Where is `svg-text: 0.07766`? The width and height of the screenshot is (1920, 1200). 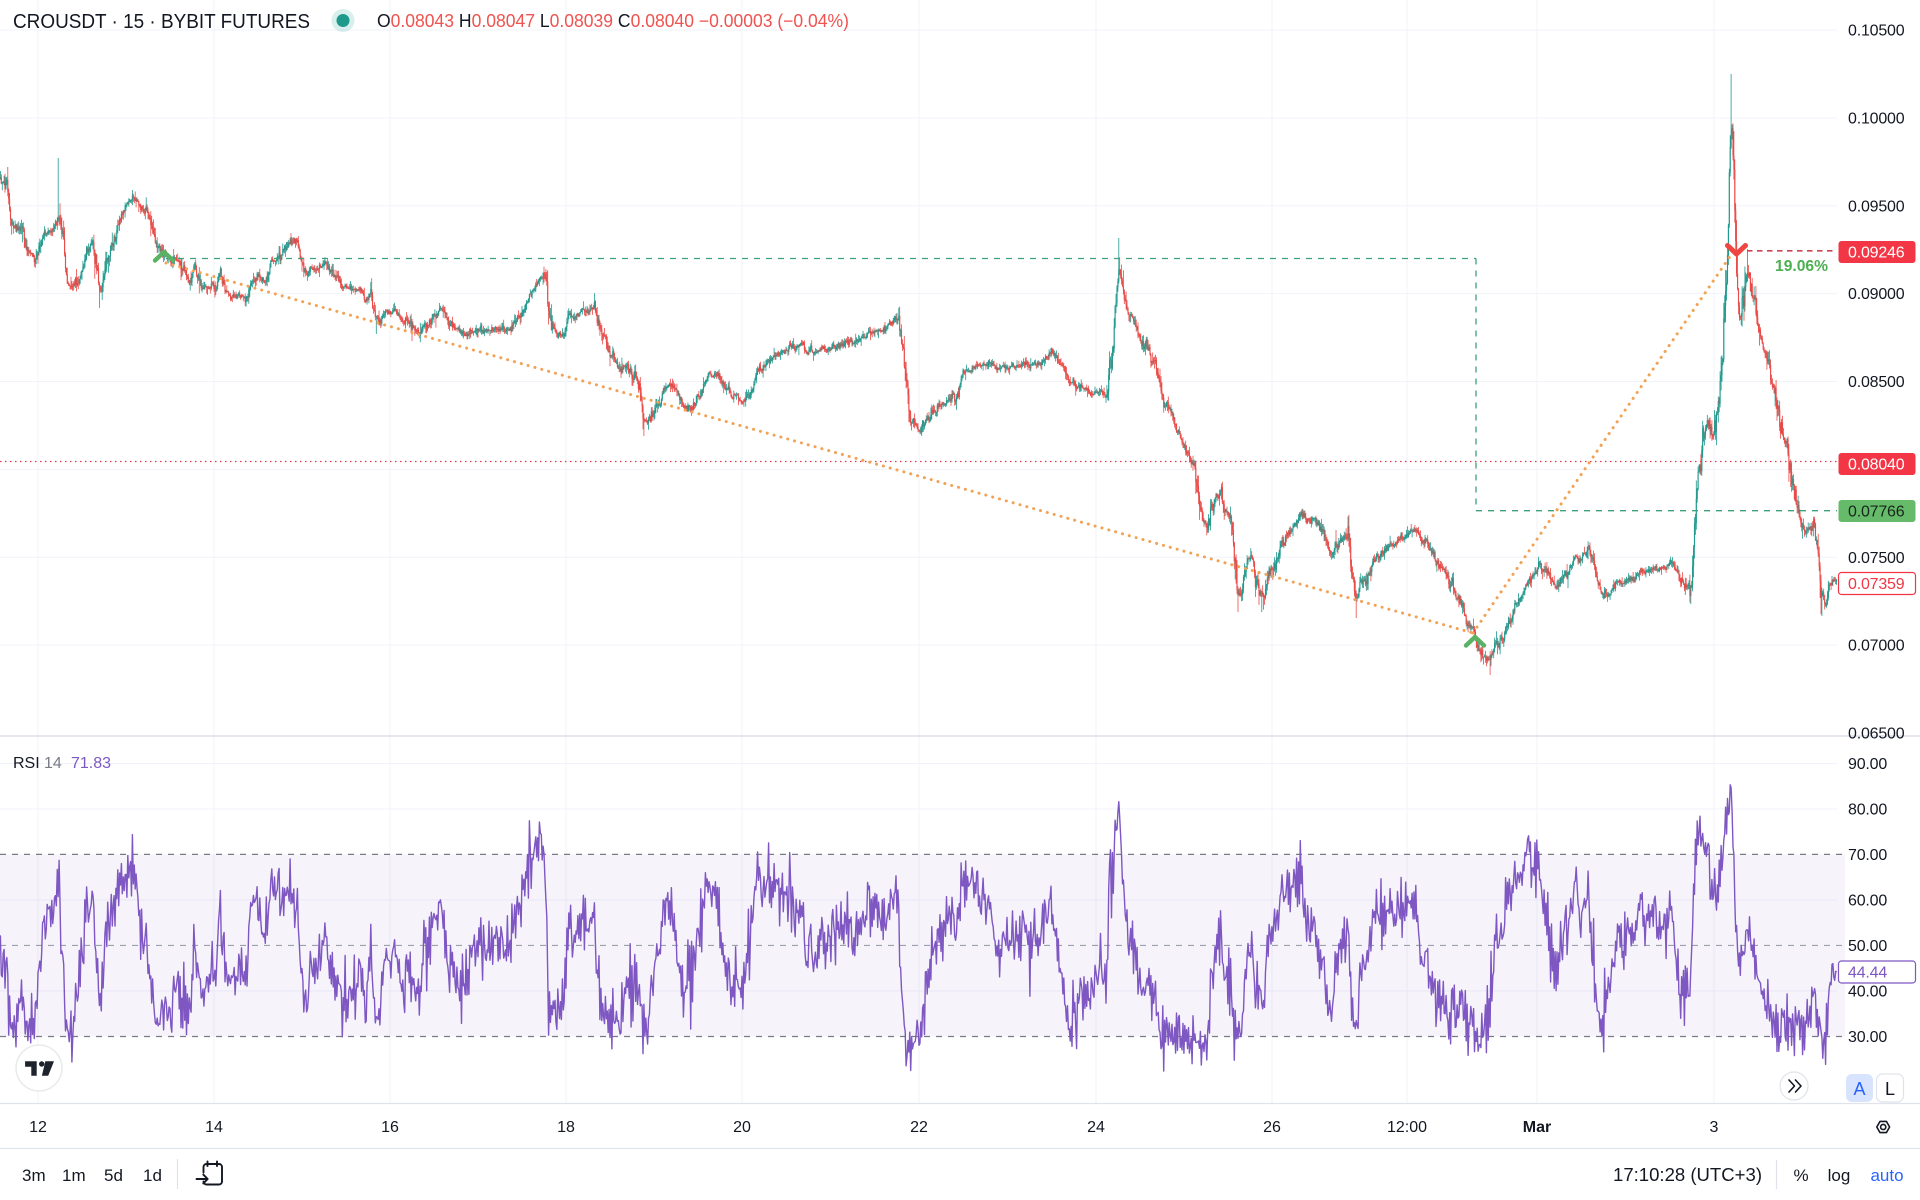 svg-text: 0.07766 is located at coordinates (1876, 512).